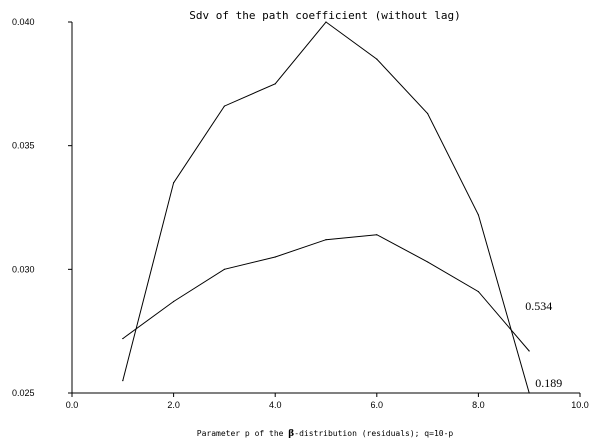 This screenshot has height=446, width=593. Describe the element at coordinates (72, 405) in the screenshot. I see `x-tick-label: 0.0` at that location.